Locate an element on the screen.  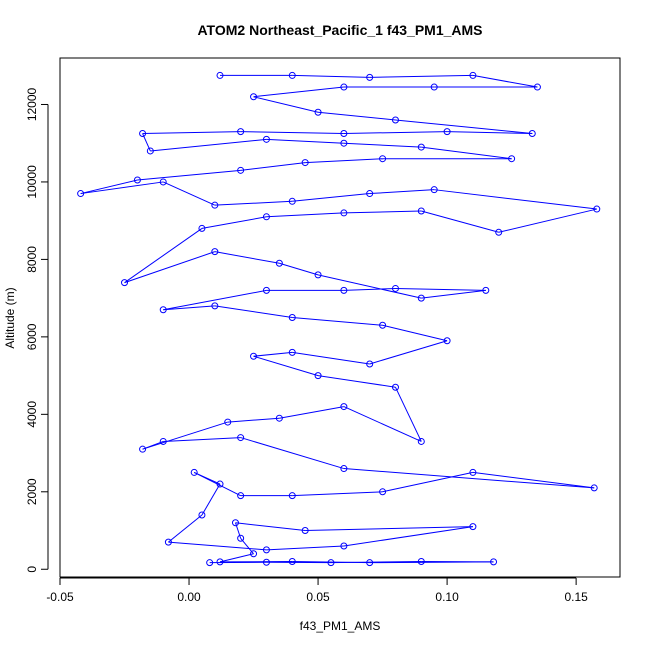
y-tick-label: 12000 is located at coordinates (32, 104).